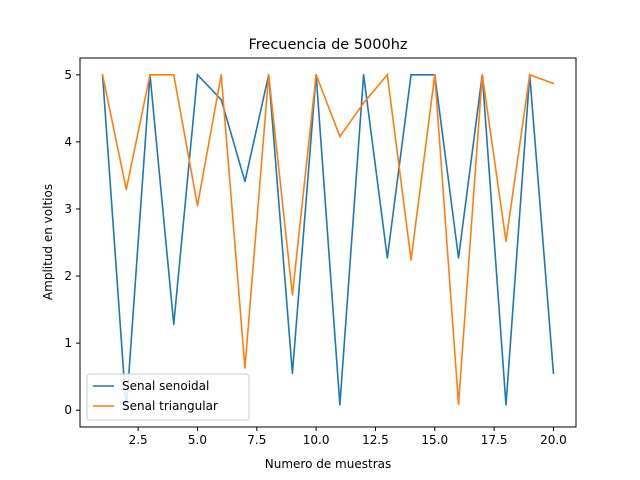 The height and width of the screenshot is (480, 640). Describe the element at coordinates (375, 440) in the screenshot. I see `x-tick-label: 12.5` at that location.